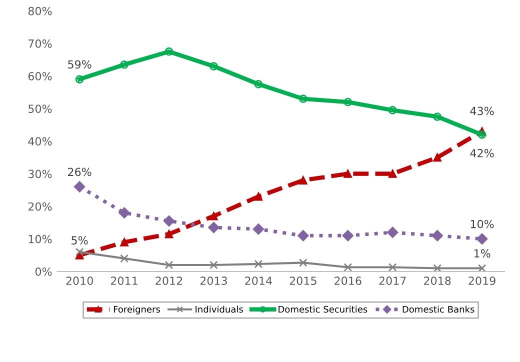  What do you see at coordinates (124, 280) in the screenshot?
I see `x-tick-label: 2011` at bounding box center [124, 280].